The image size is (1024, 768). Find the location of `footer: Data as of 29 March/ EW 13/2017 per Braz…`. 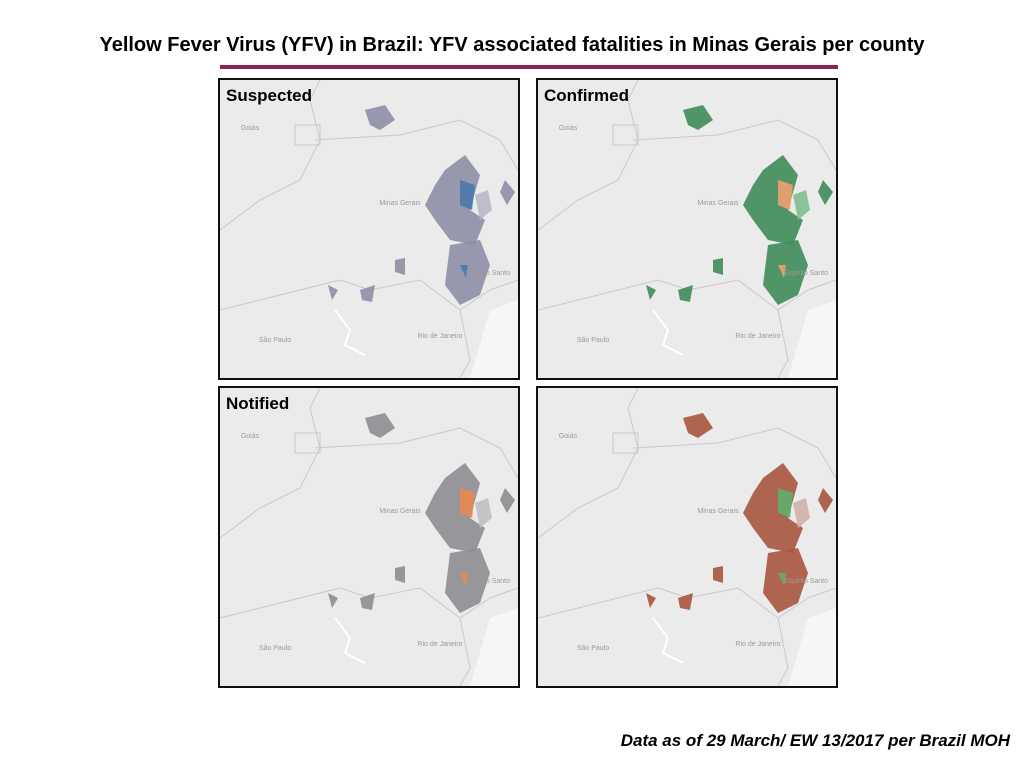

footer: Data as of 29 March/ EW 13/2017 per Braz… is located at coordinates (815, 740).